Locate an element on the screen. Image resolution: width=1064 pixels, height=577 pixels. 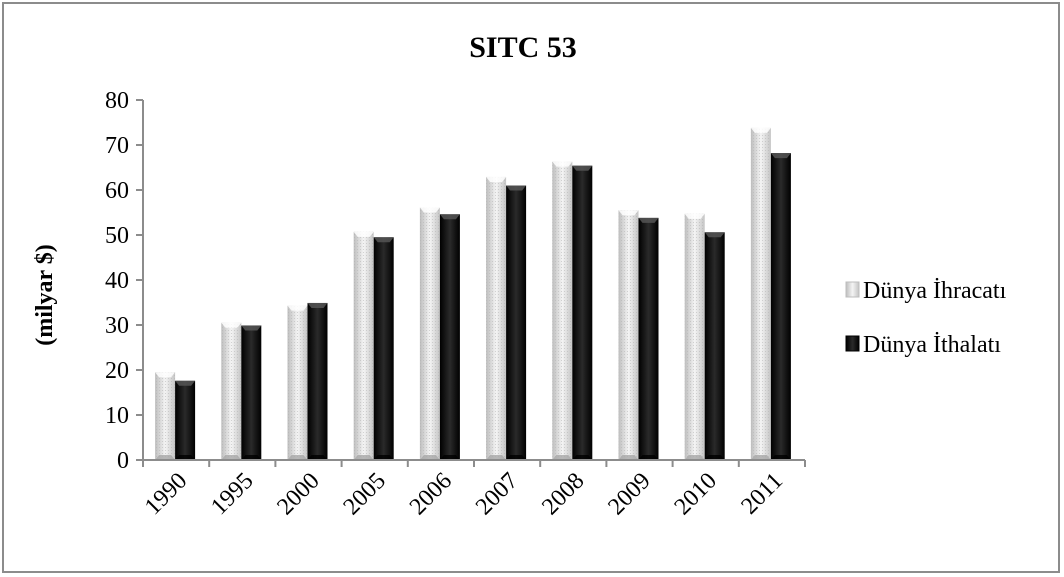
legend-label-export: Dünya İhracatı is located at coordinates (935, 291).